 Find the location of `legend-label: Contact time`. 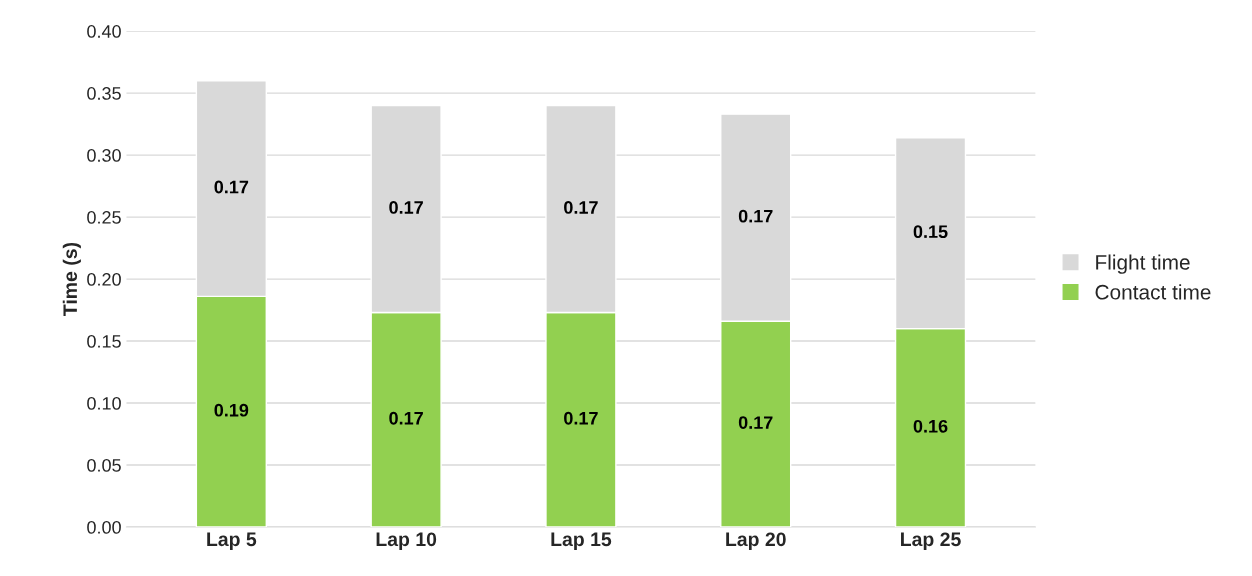

legend-label: Contact time is located at coordinates (1153, 292).